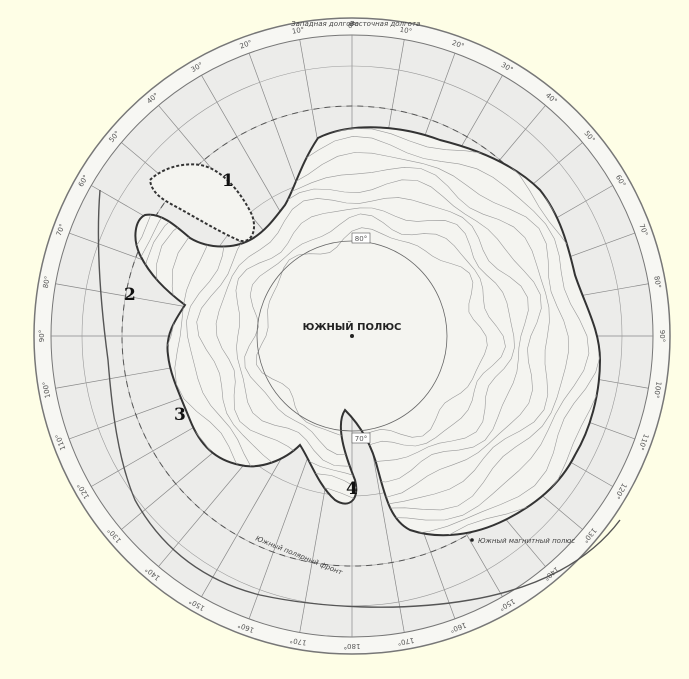  What do you see at coordinates (325, 24) in the screenshot?
I see `west-longitude-label: Западная долгота` at bounding box center [325, 24].